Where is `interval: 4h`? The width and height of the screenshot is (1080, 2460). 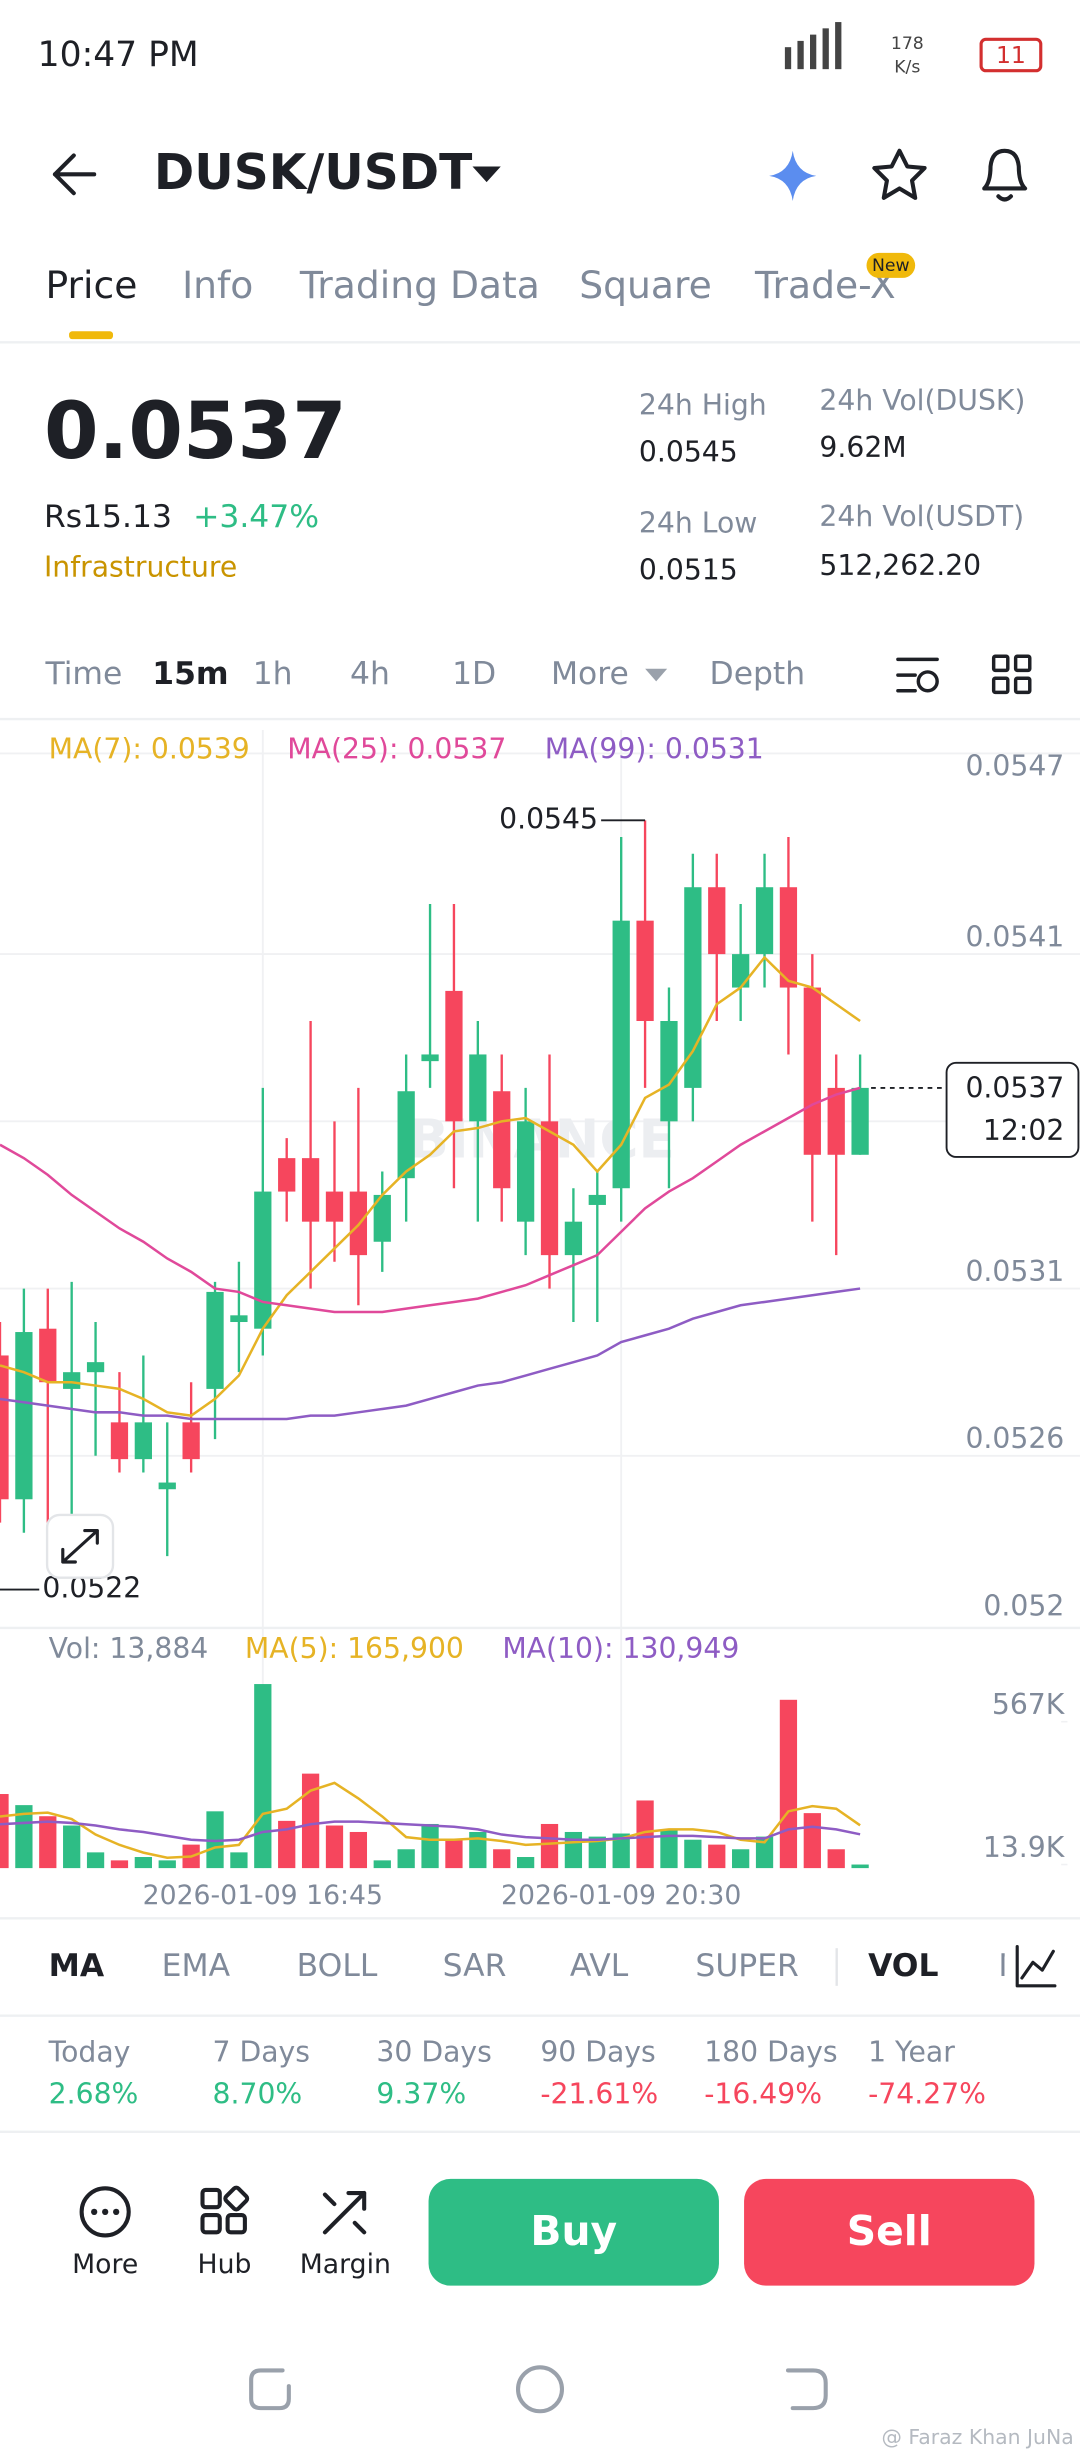 interval: 4h is located at coordinates (370, 674).